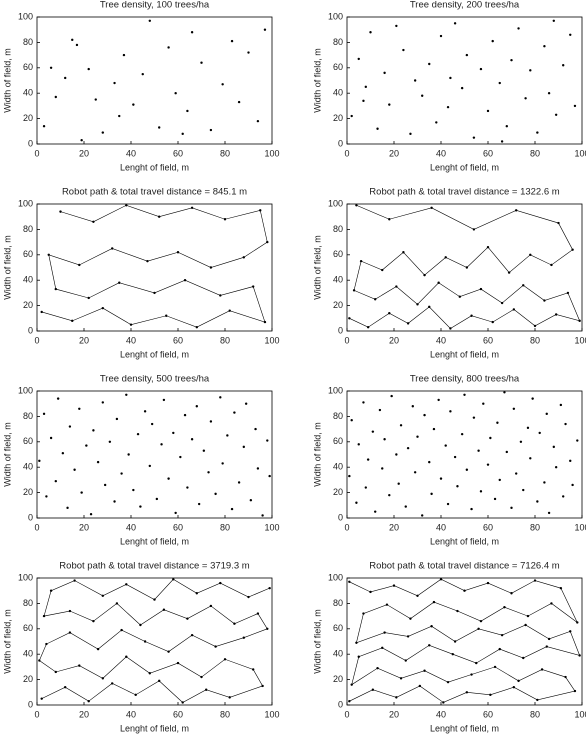 This screenshot has height=742, width=586. I want to click on x-tick-label: 0, so click(346, 714).